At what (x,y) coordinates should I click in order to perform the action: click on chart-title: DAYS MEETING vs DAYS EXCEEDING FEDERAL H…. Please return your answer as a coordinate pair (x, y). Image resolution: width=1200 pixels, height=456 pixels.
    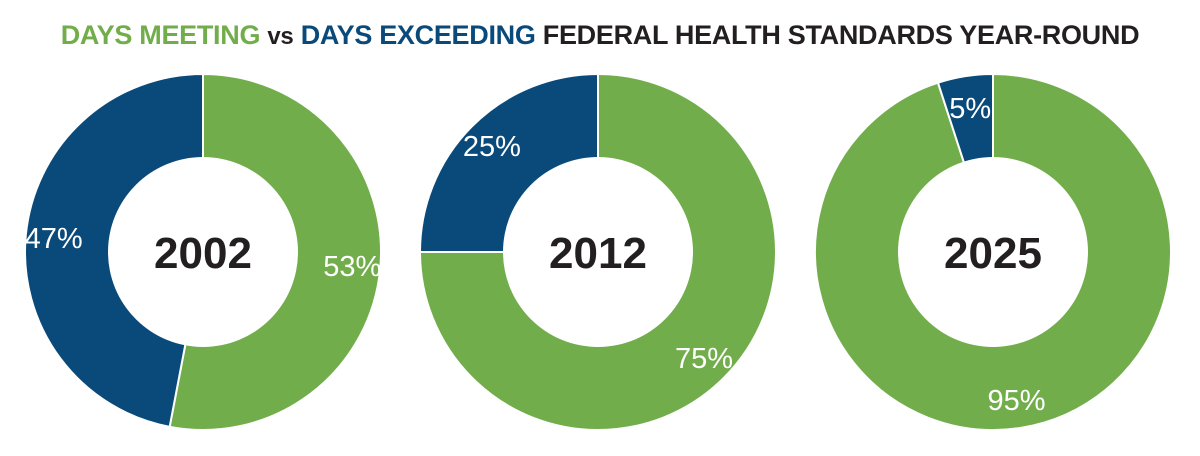
    Looking at the image, I should click on (600, 35).